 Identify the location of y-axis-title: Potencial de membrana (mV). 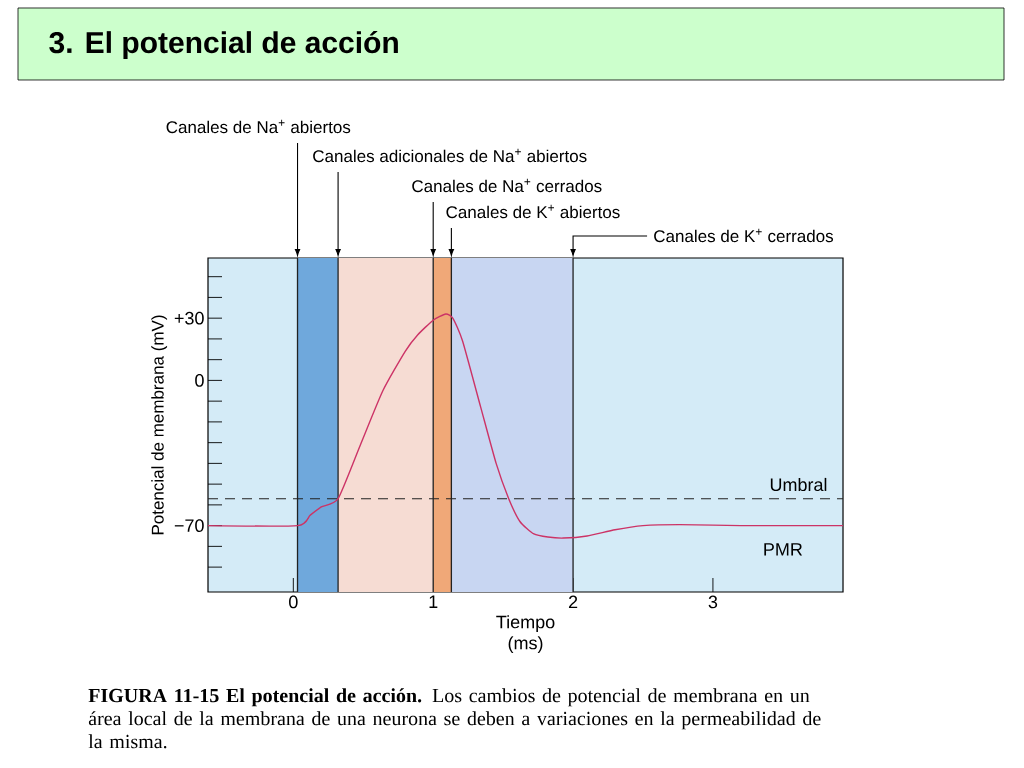
(159, 425).